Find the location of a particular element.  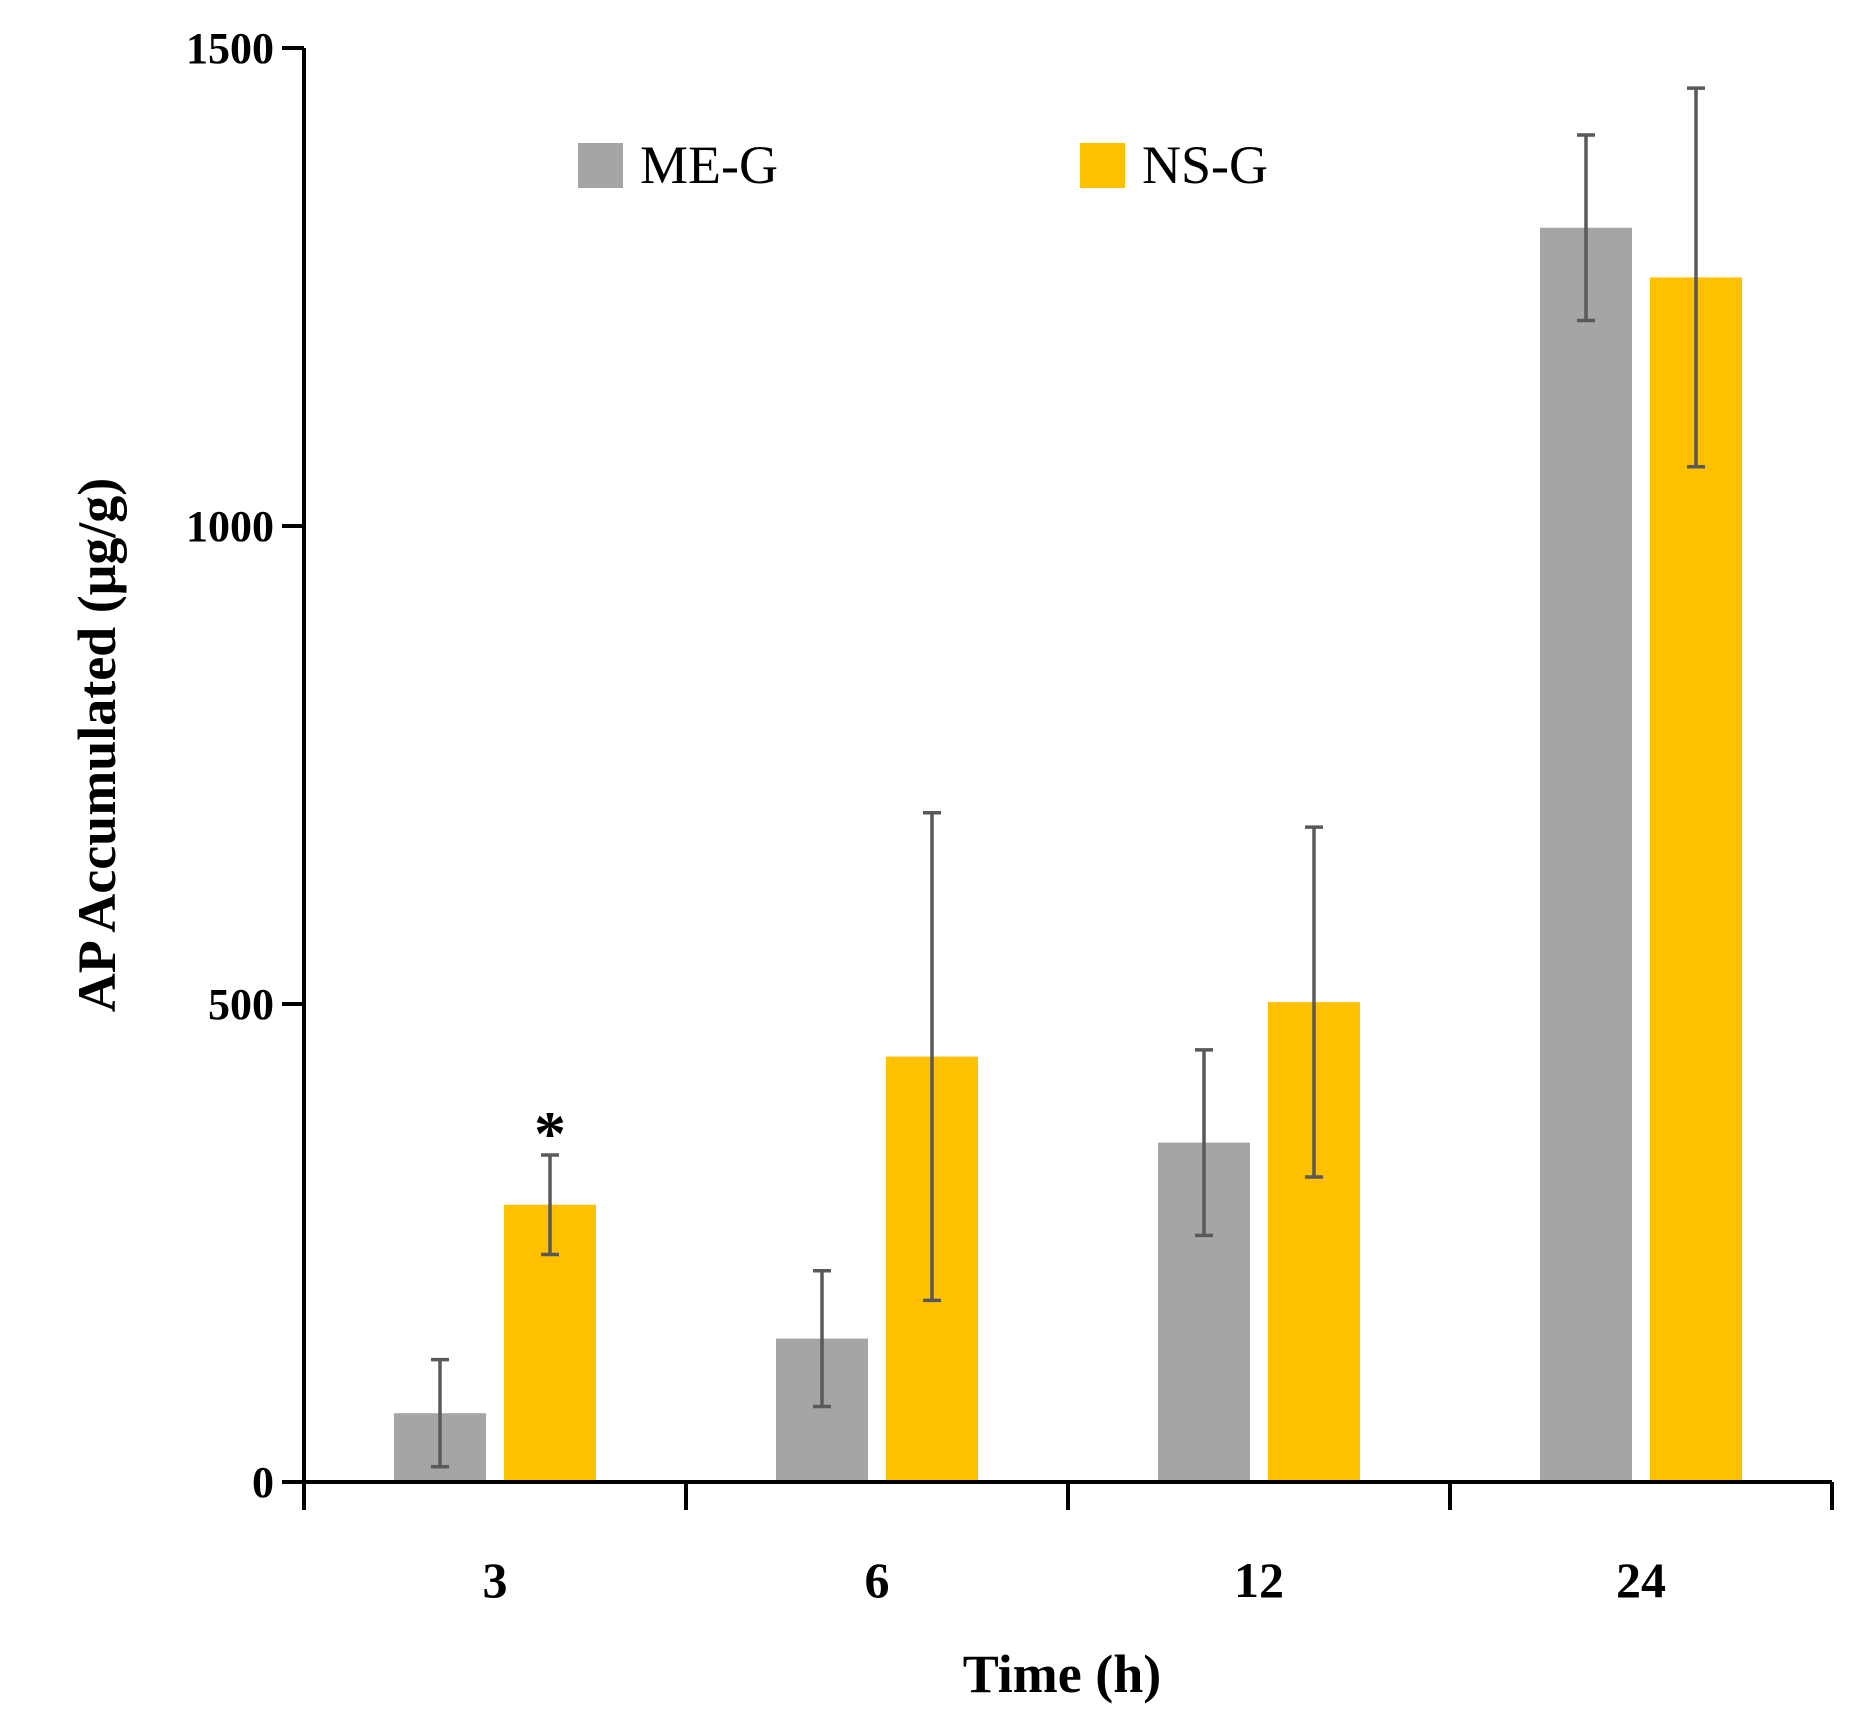

x-tick-label: 6 is located at coordinates (877, 1580).